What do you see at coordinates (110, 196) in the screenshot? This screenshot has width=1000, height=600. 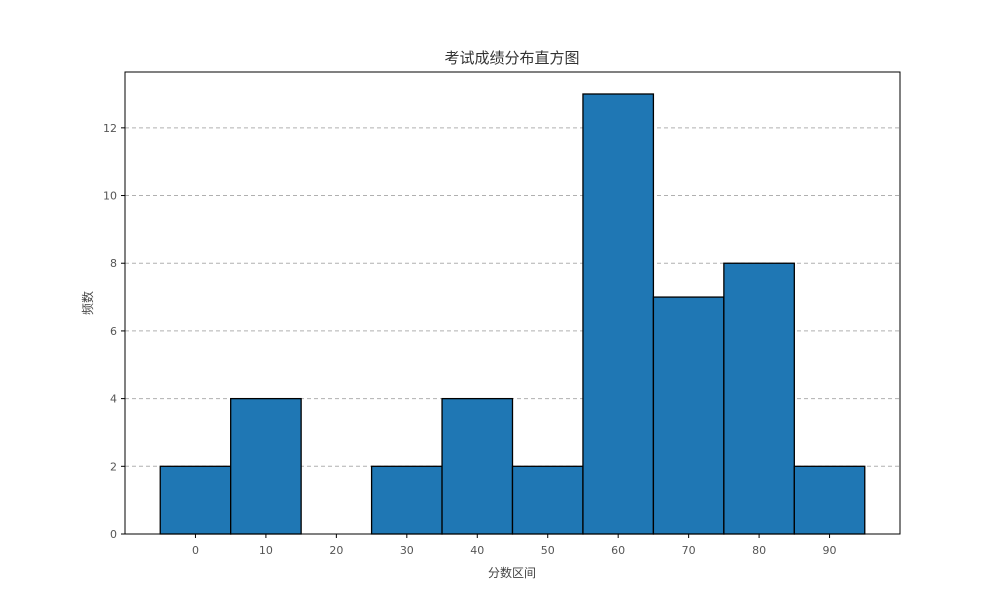 I see `y-tick-label: 10` at bounding box center [110, 196].